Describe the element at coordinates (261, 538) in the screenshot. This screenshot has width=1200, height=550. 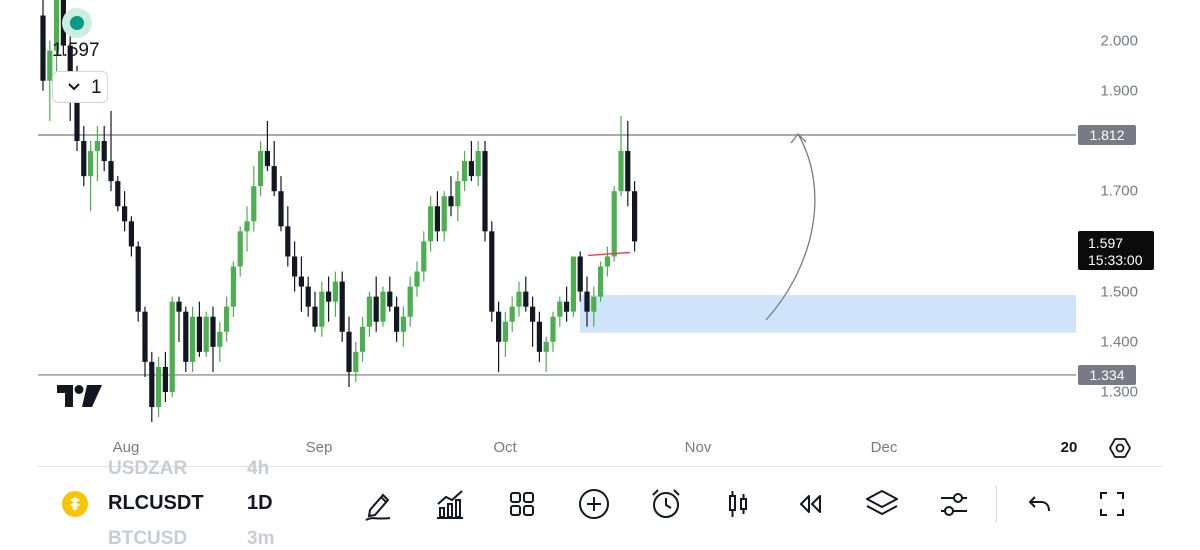
I see `next-interval: 3m` at that location.